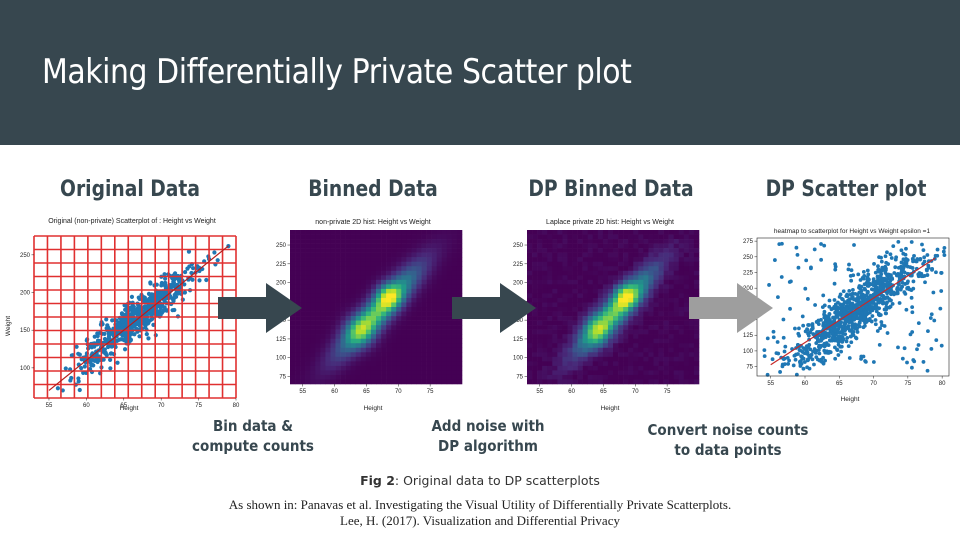 The height and width of the screenshot is (540, 960). I want to click on y-tick-label: 100, so click(281, 359).